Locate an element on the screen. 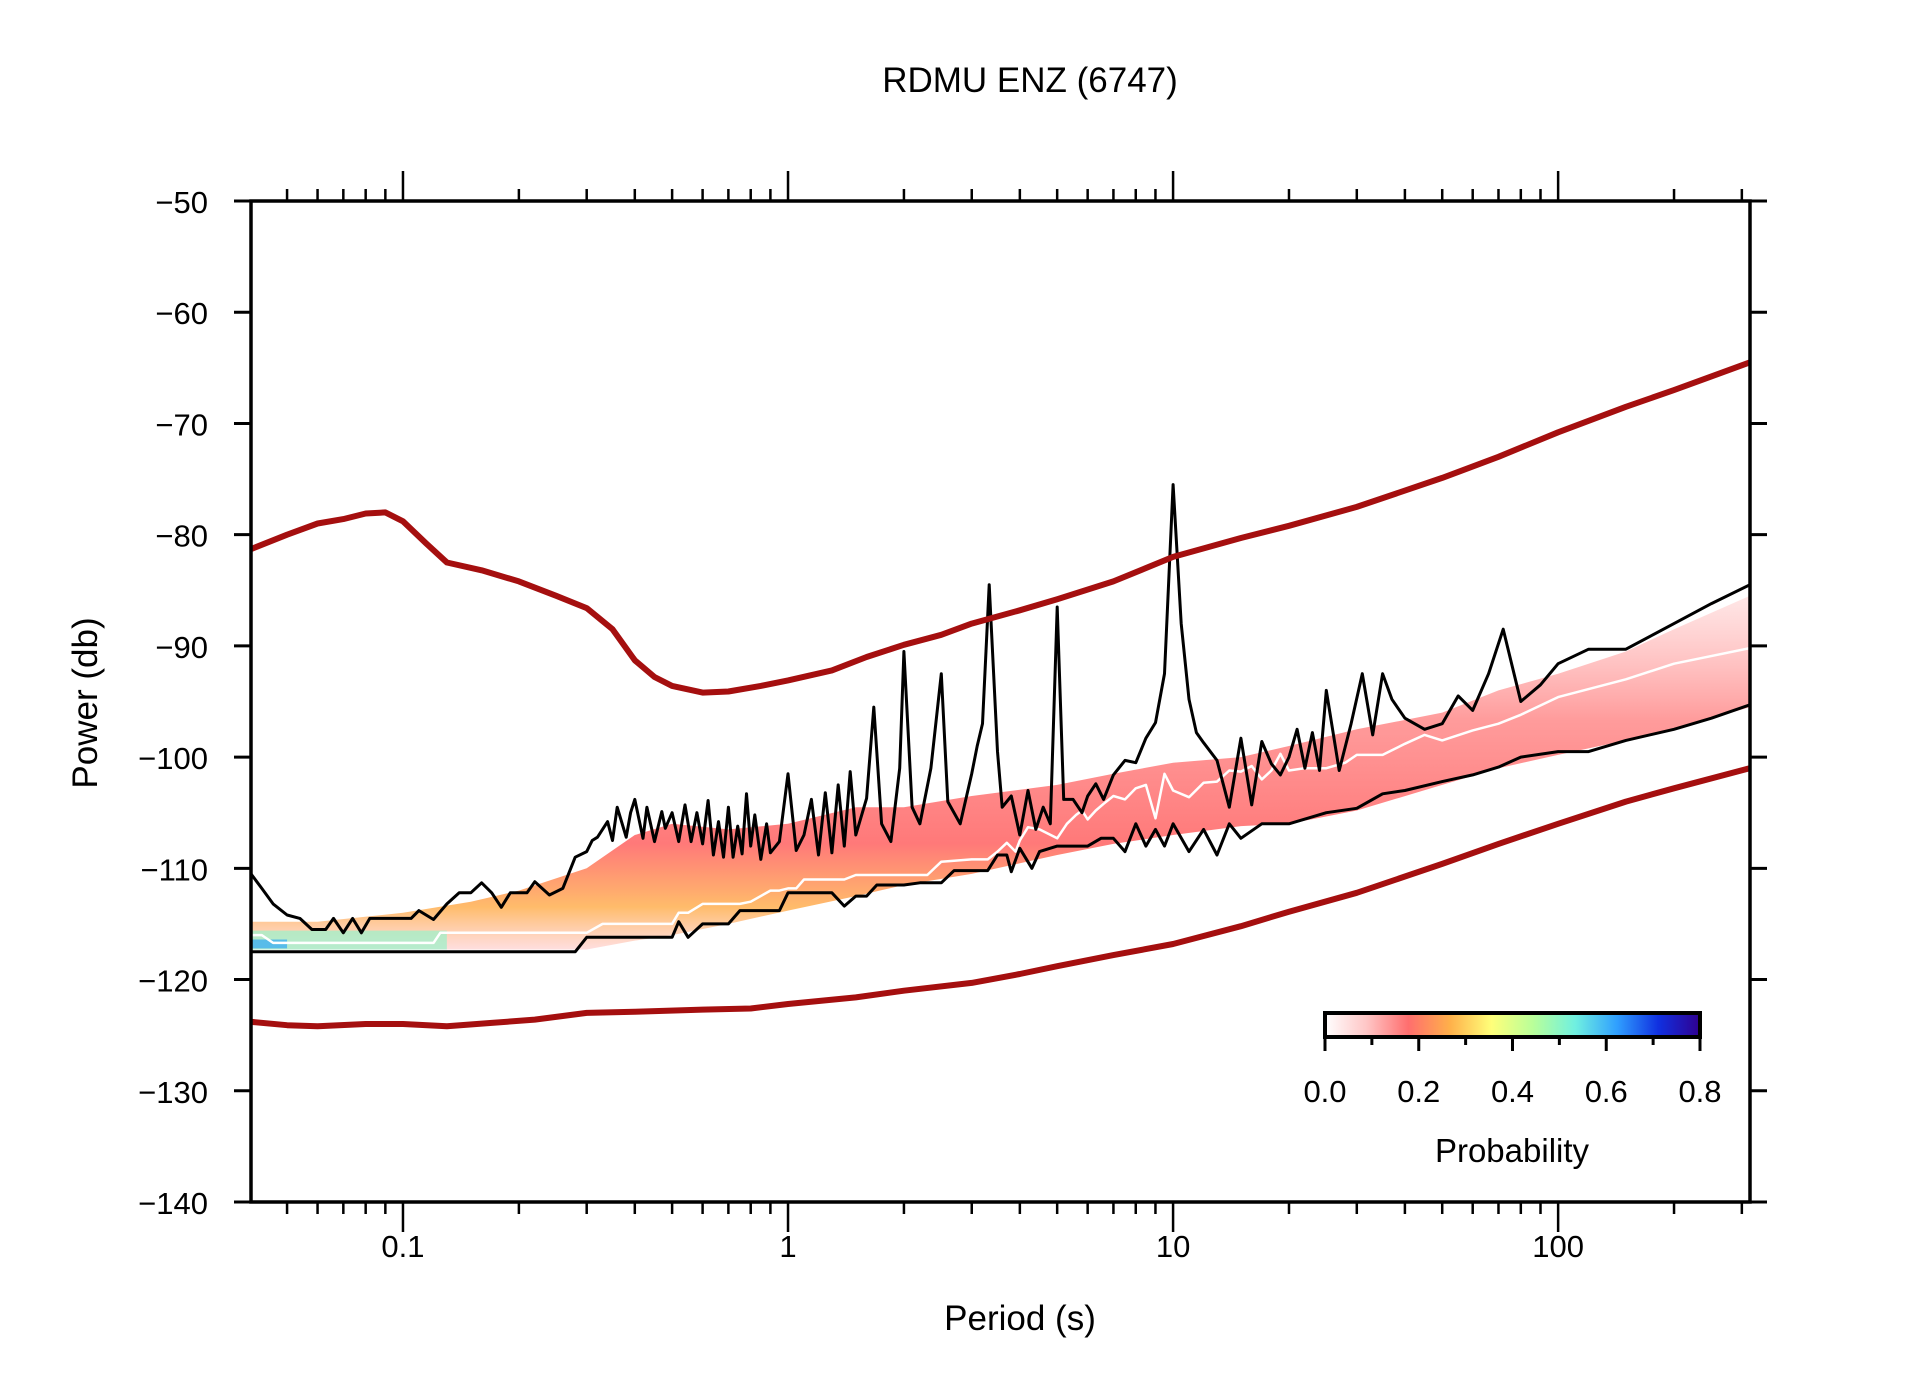 The image size is (1910, 1389). y-tick-label: −100 is located at coordinates (173, 758).